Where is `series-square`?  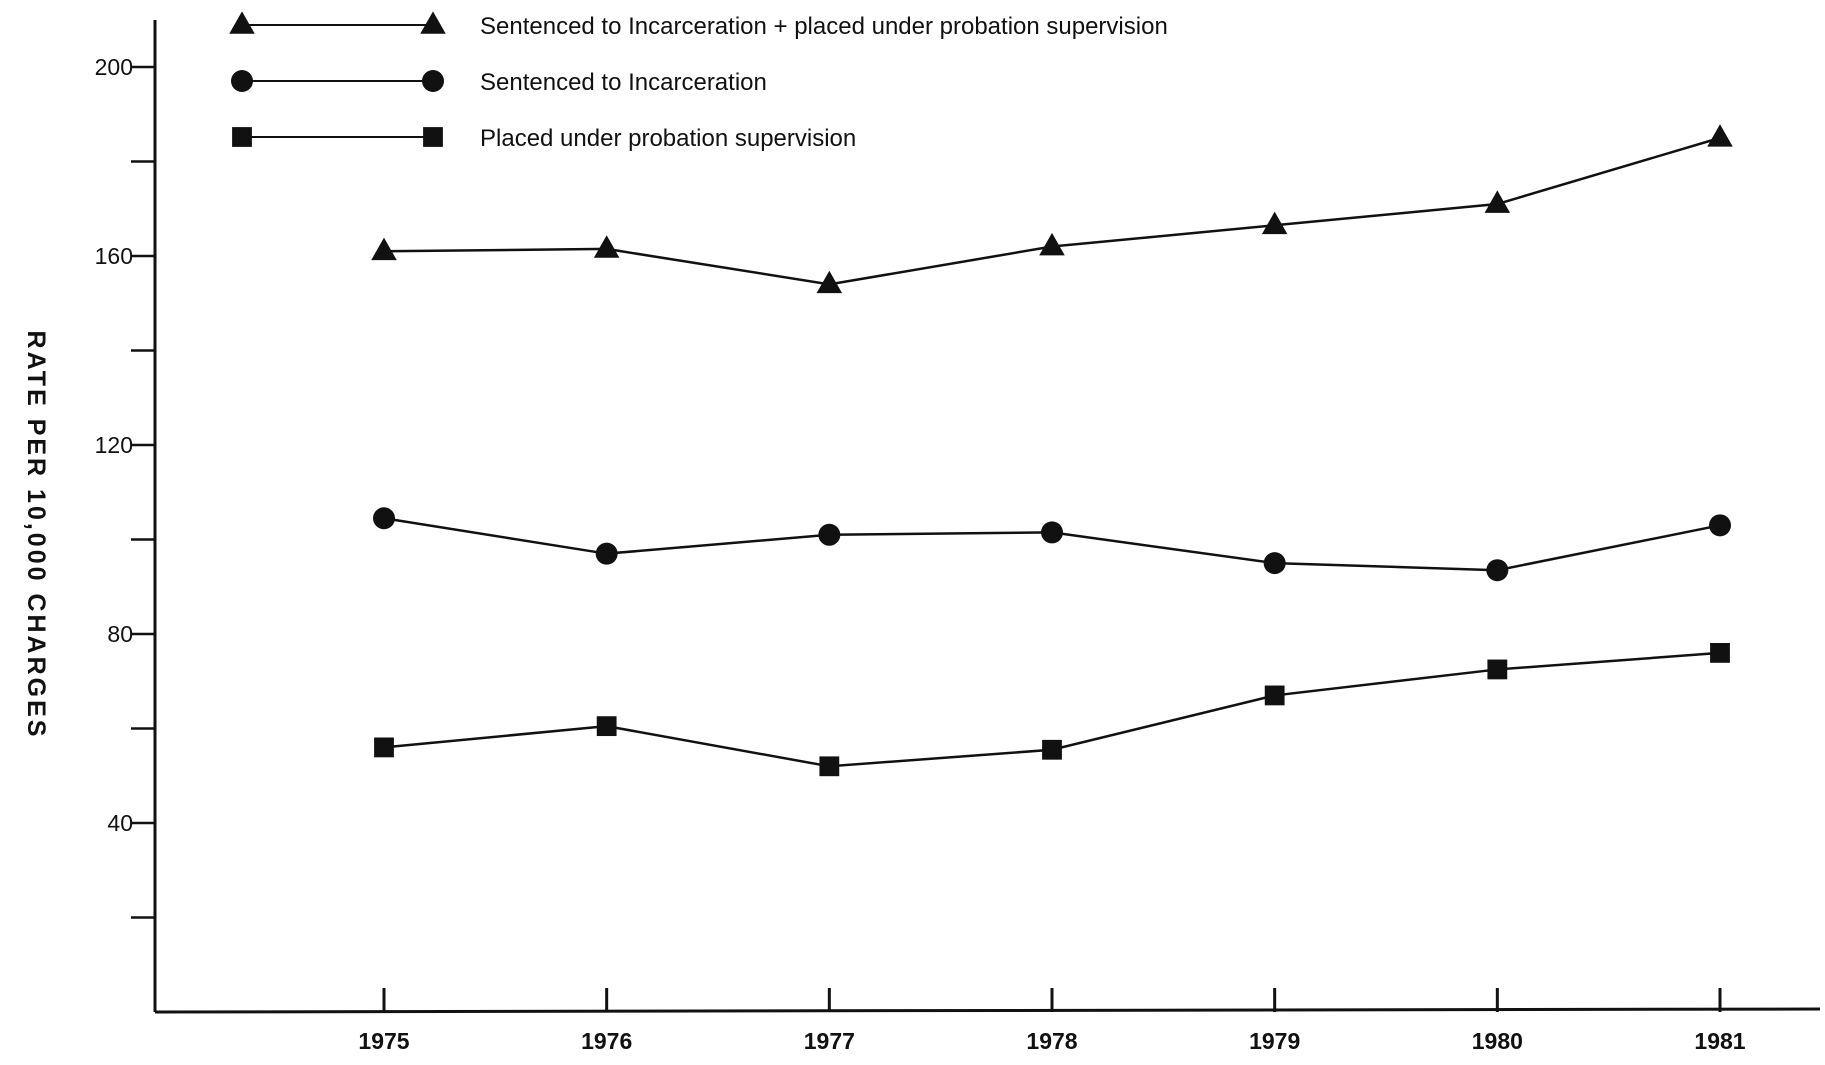 series-square is located at coordinates (1052, 710).